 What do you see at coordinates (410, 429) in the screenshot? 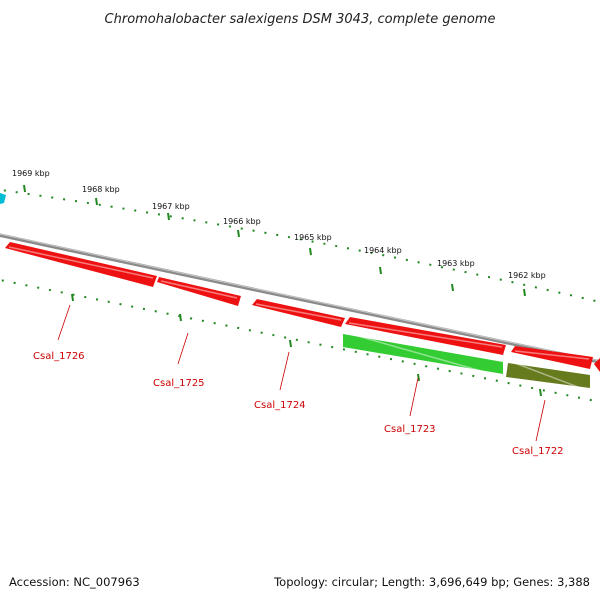
I see `gene-label: Csal_1723` at bounding box center [410, 429].